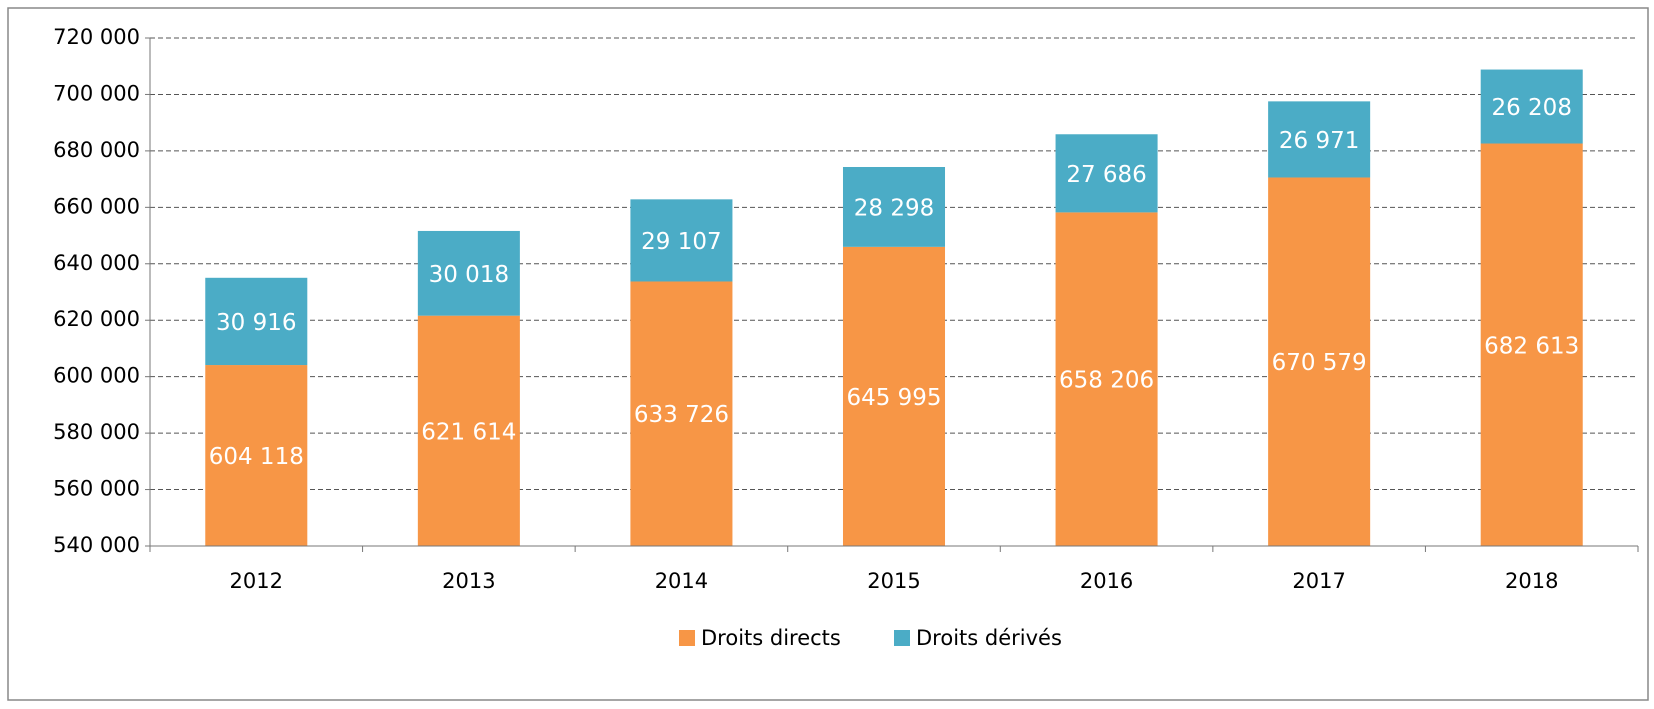 This screenshot has width=1654, height=709. What do you see at coordinates (1106, 581) in the screenshot?
I see `x-tick-label: 2016` at bounding box center [1106, 581].